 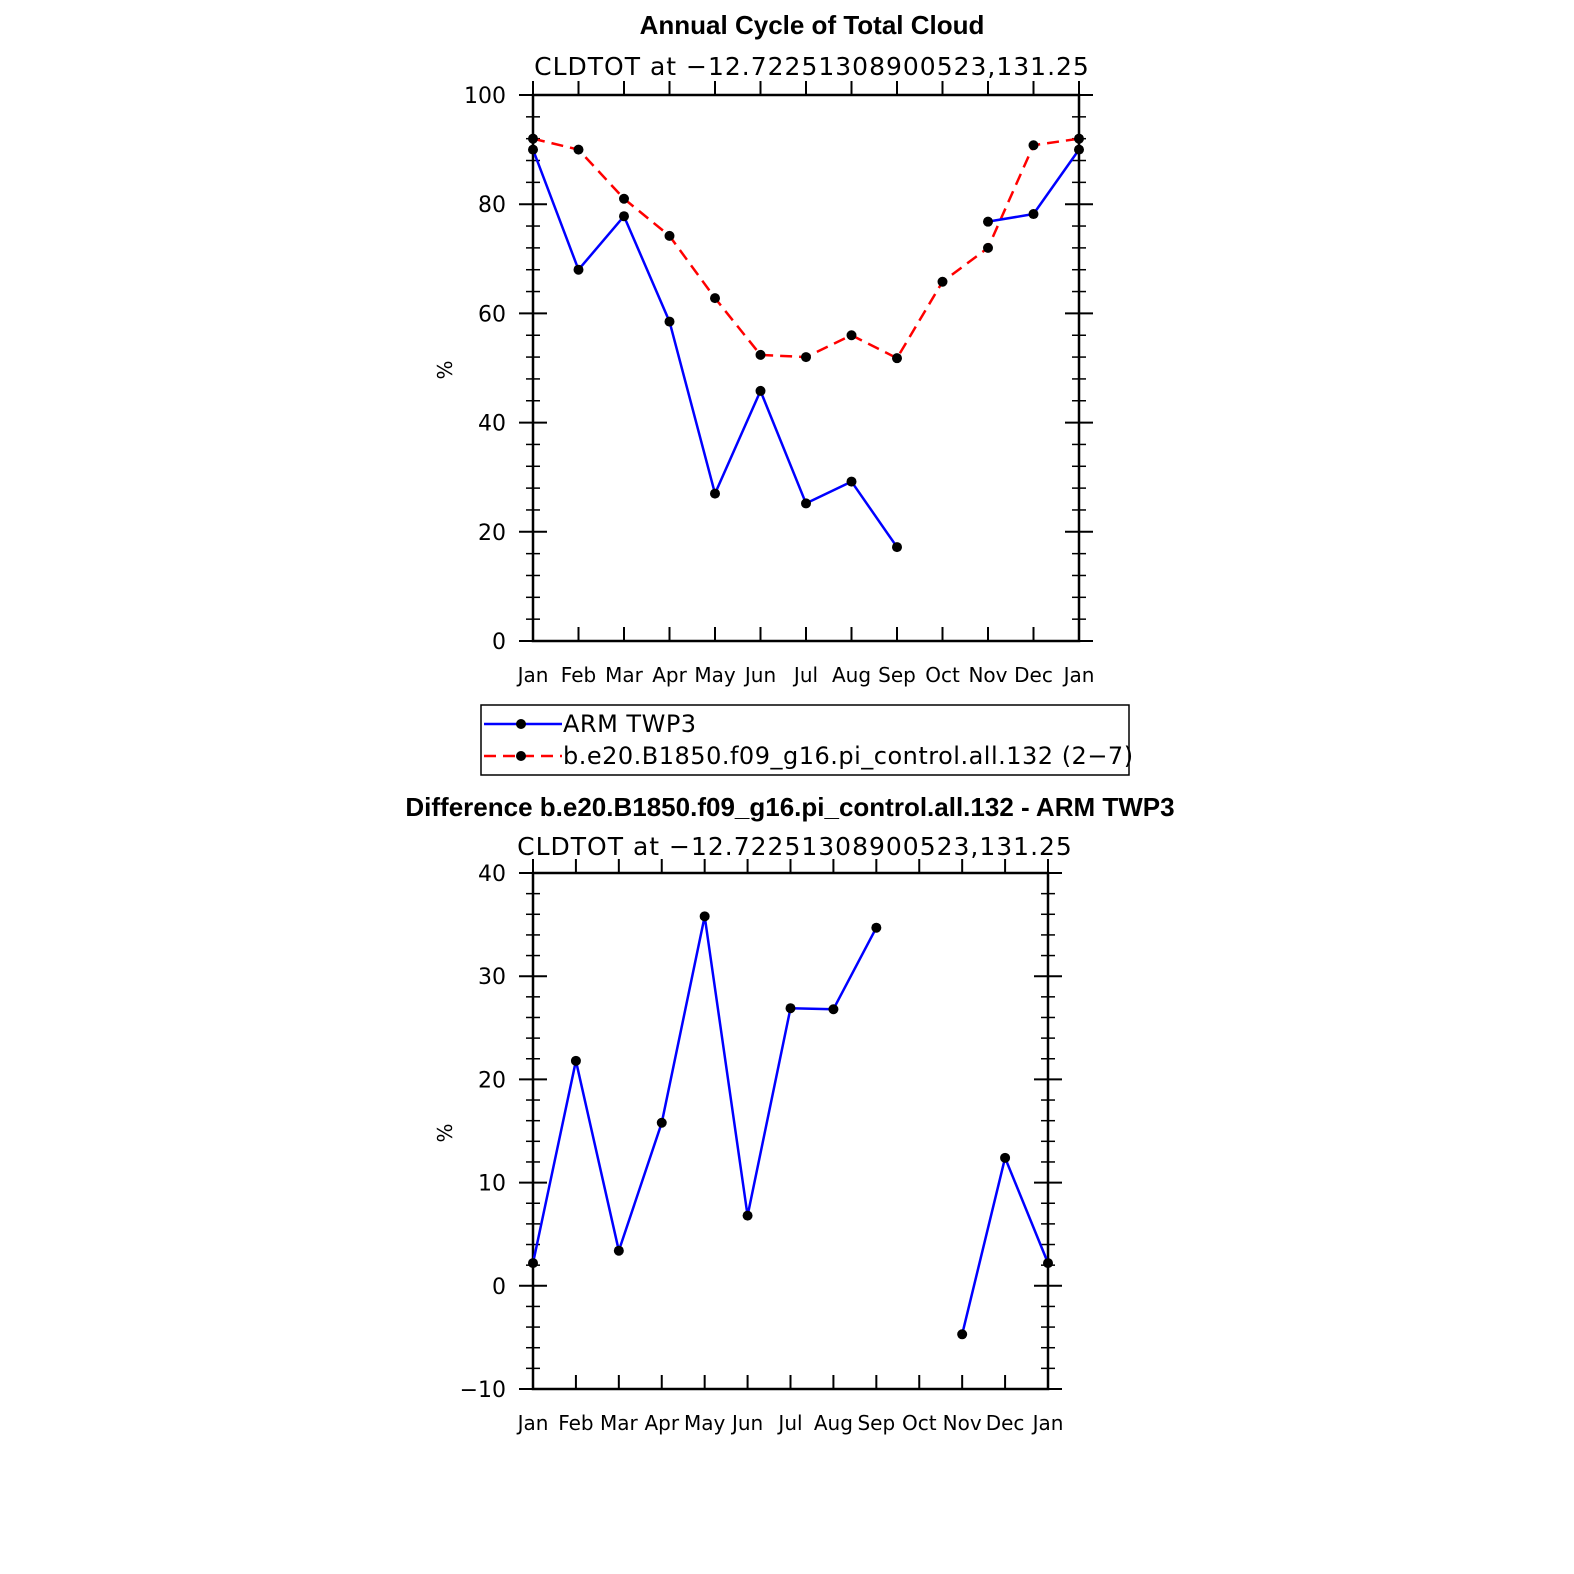 I want to click on top-x-tick-label: Dec, so click(x=1033, y=675).